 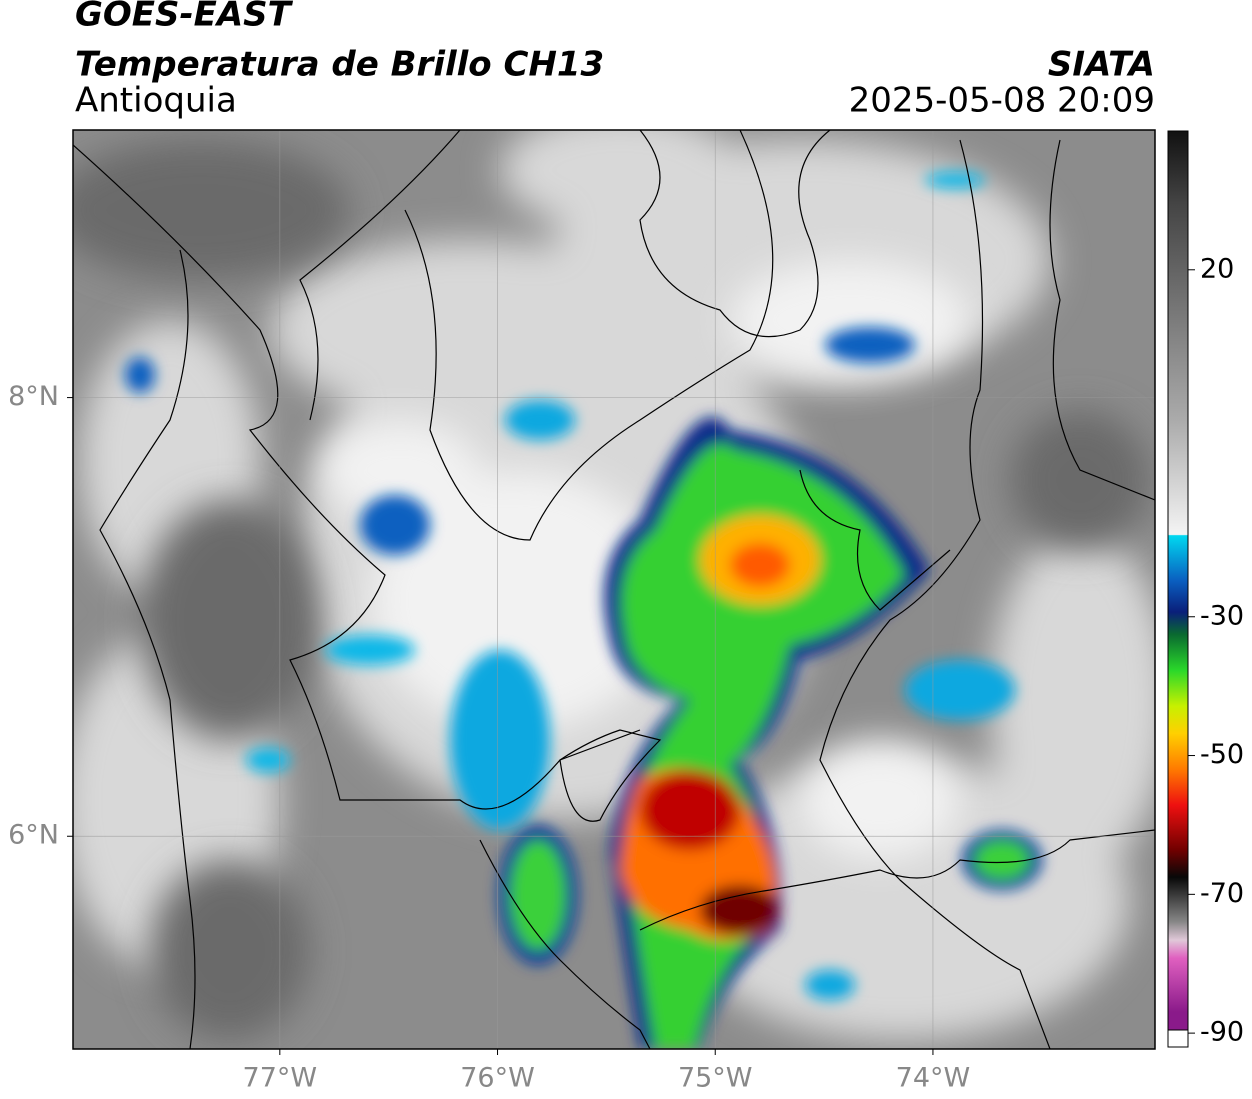 What do you see at coordinates (1222, 1032) in the screenshot?
I see `colorbar-tick-label: -90` at bounding box center [1222, 1032].